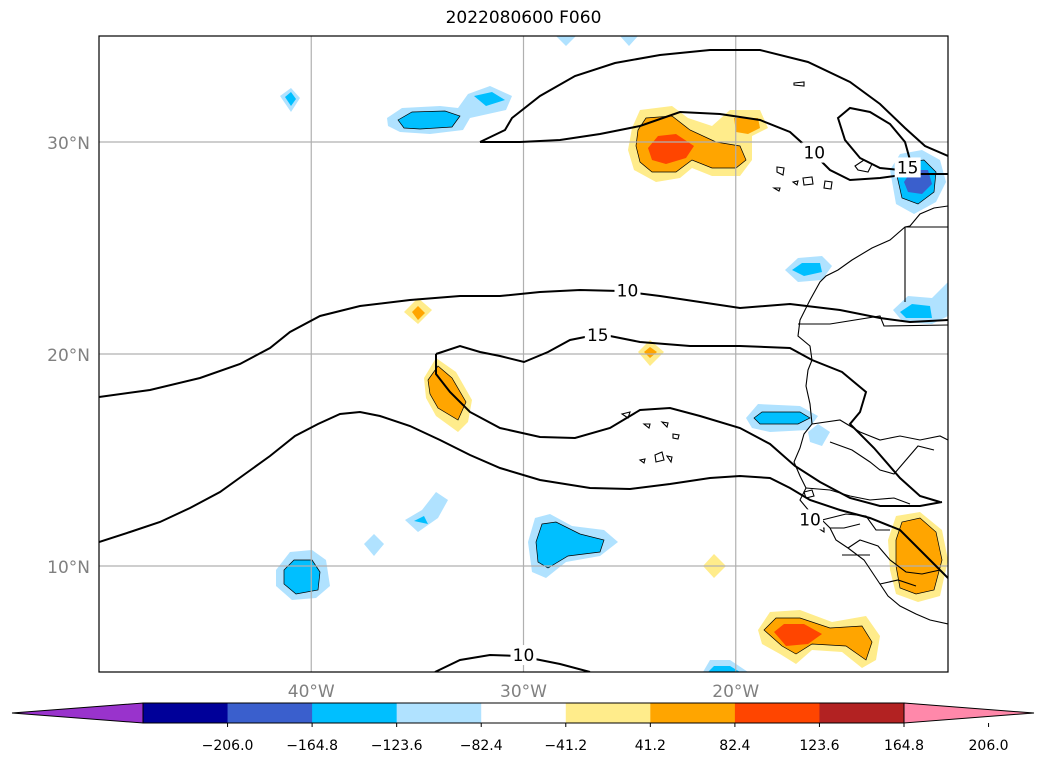 The image size is (1047, 763). Describe the element at coordinates (735, 692) in the screenshot. I see `lon-tick-label: 20°W` at that location.